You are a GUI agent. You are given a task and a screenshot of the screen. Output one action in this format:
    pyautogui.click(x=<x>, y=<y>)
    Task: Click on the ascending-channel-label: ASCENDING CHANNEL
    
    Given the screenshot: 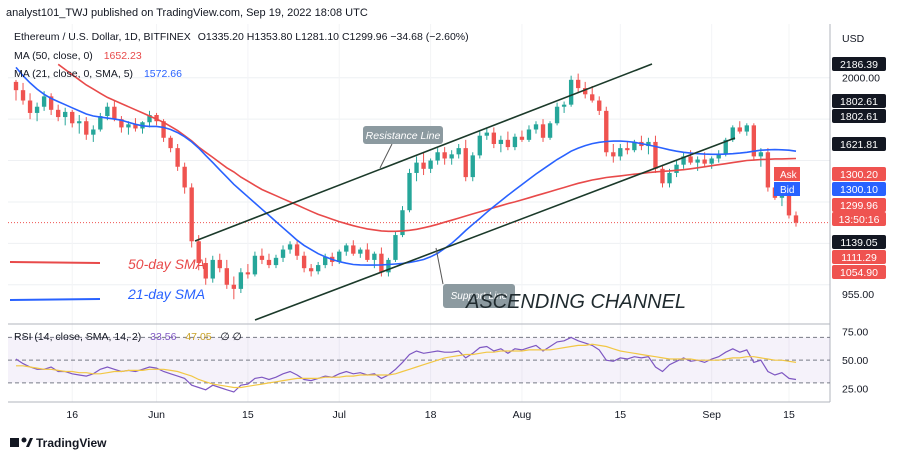 What is the action you would take?
    pyautogui.click(x=575, y=302)
    